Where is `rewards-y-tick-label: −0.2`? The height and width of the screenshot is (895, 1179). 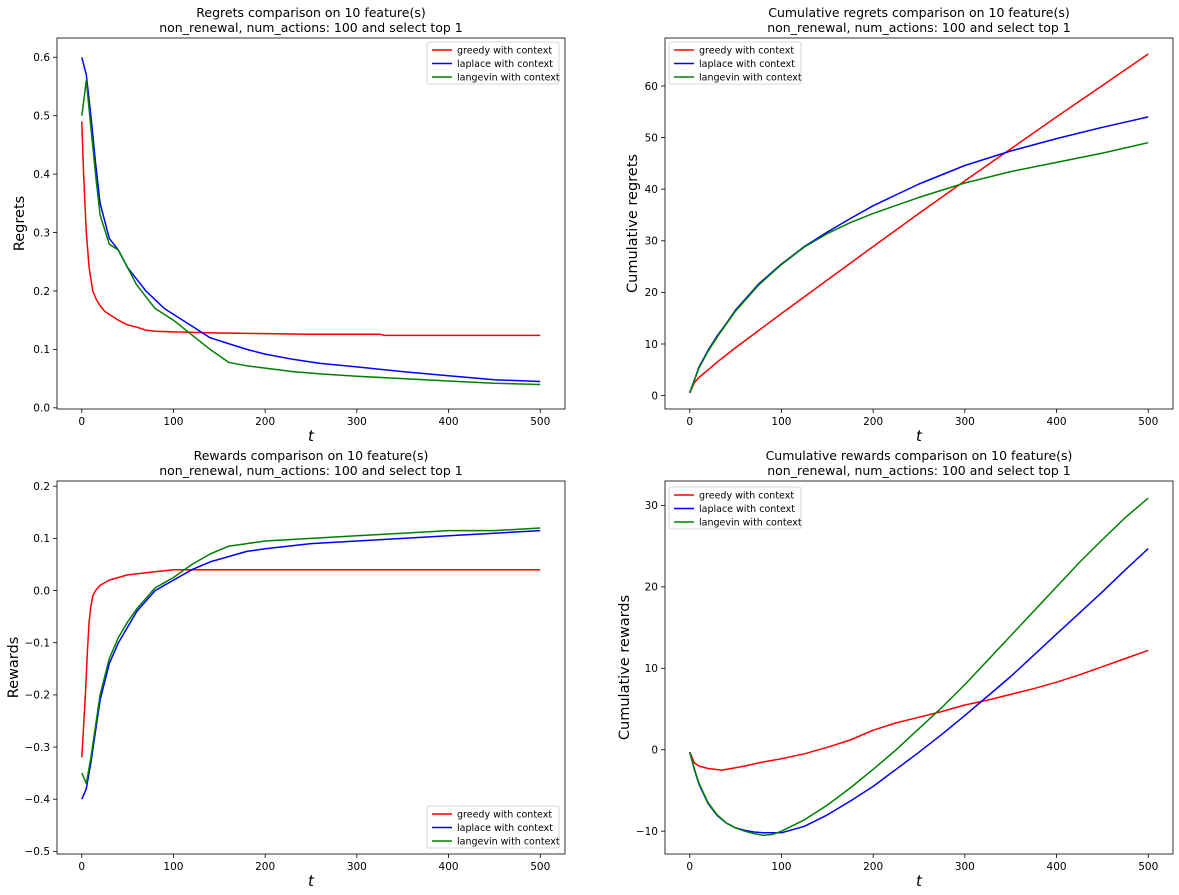 rewards-y-tick-label: −0.2 is located at coordinates (38, 696).